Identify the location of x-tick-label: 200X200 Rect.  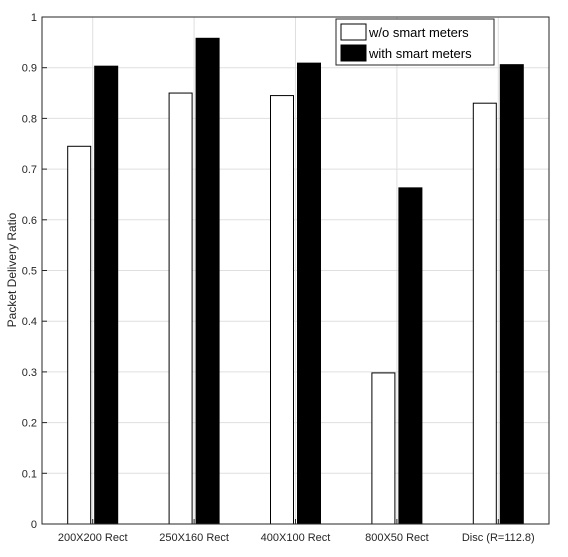
(93, 538).